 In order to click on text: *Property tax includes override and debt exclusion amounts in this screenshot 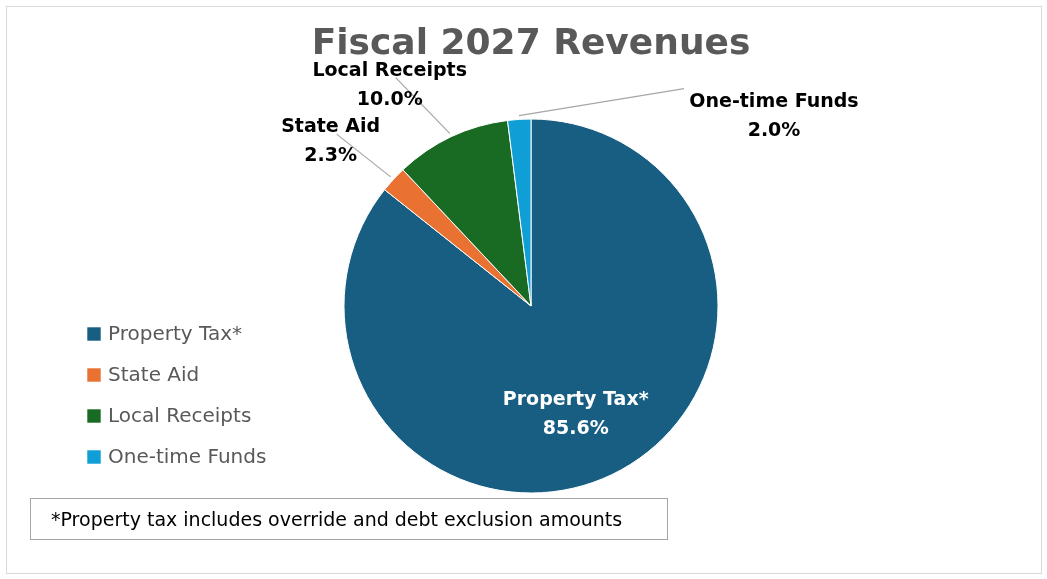, I will do `click(349, 519)`.